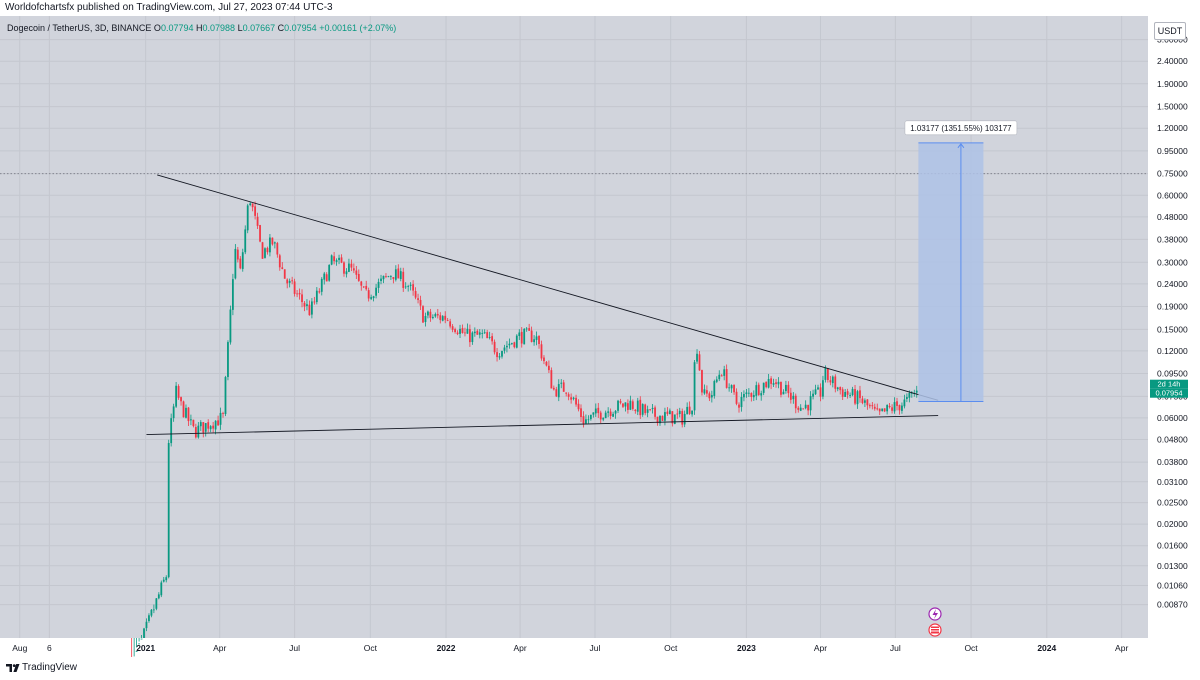 Image resolution: width=1200 pixels, height=680 pixels. What do you see at coordinates (1172, 586) in the screenshot?
I see `price-tick-label: 0.01060` at bounding box center [1172, 586].